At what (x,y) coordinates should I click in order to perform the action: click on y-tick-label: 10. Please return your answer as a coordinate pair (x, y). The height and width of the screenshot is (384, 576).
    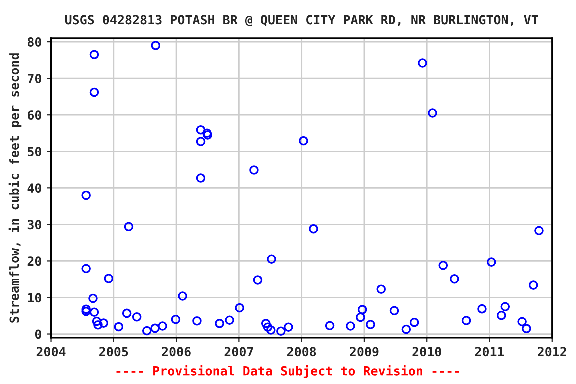
    Looking at the image, I should click on (35, 298).